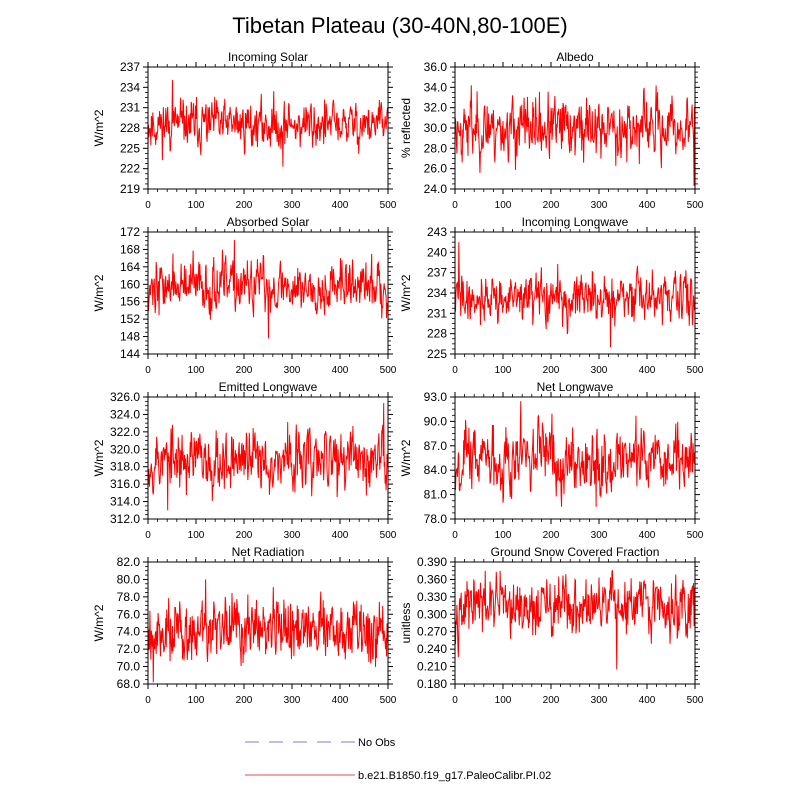 This screenshot has height=800, width=800. Describe the element at coordinates (437, 252) in the screenshot. I see `incoming-longwave-ytick-label: 240` at that location.